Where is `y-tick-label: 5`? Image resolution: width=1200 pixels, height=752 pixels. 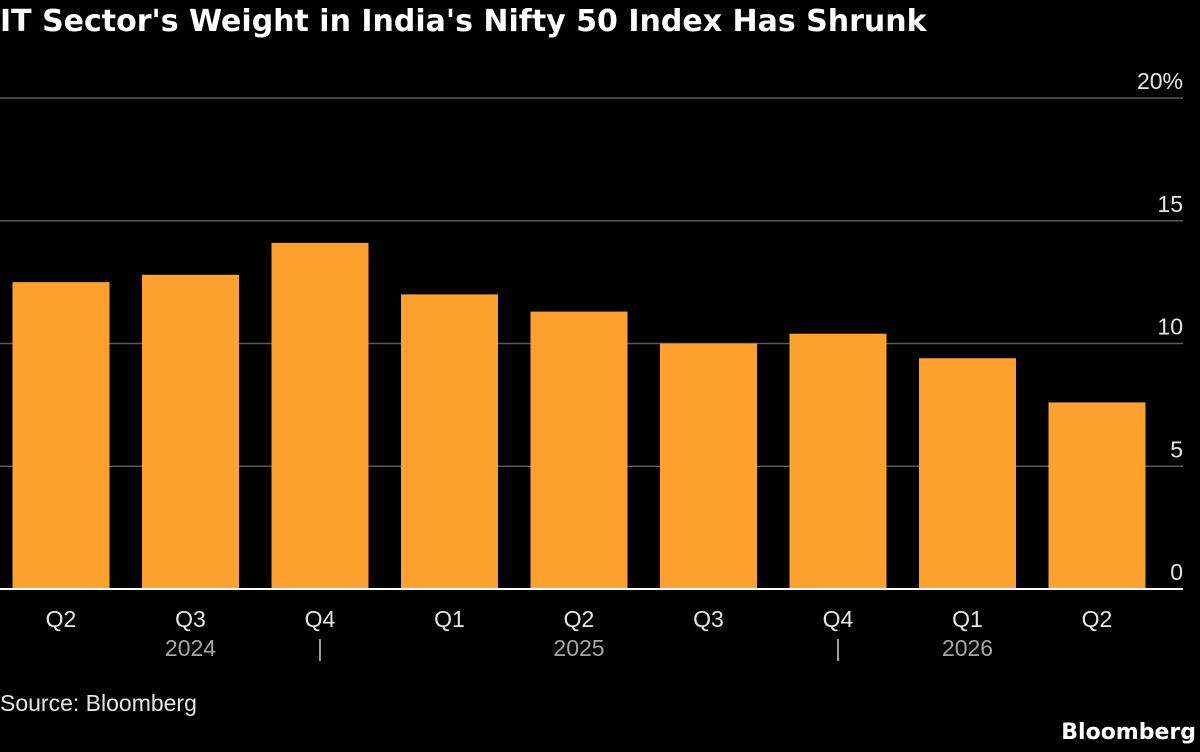
y-tick-label: 5 is located at coordinates (1176, 449).